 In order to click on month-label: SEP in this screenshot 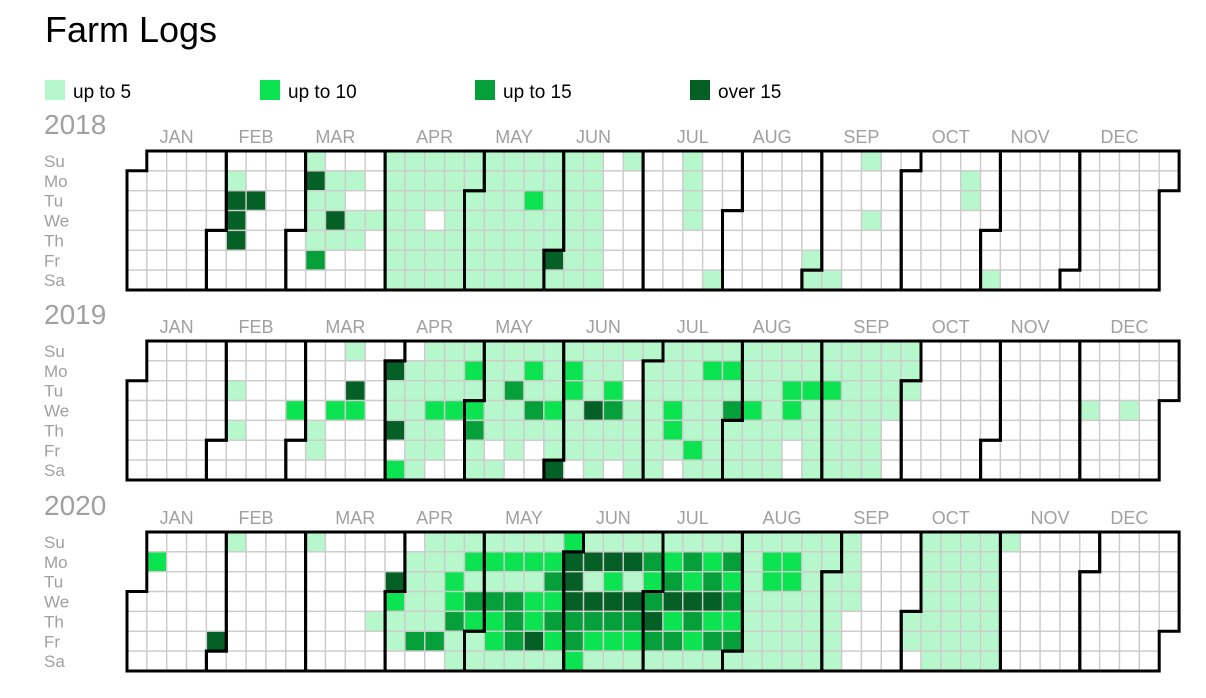, I will do `click(871, 518)`.